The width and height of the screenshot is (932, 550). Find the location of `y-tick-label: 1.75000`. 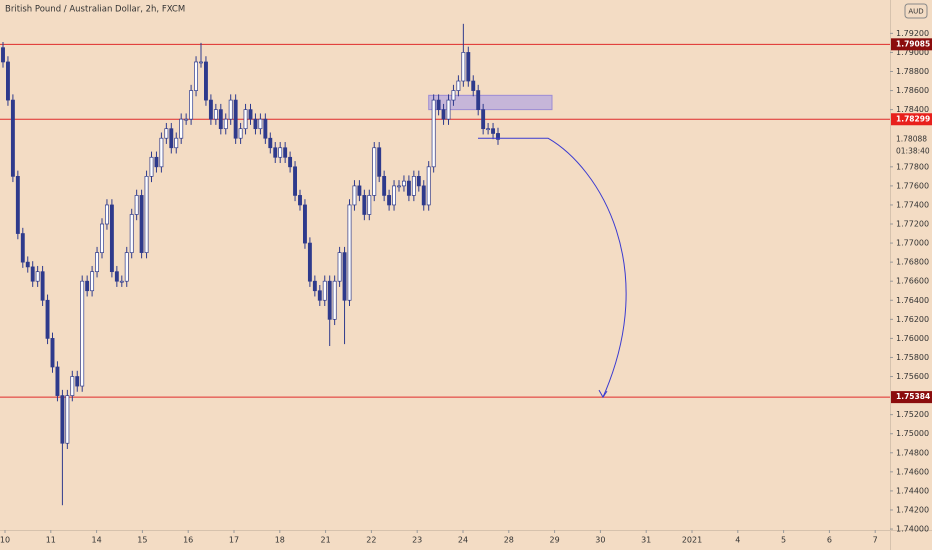

y-tick-label: 1.75000 is located at coordinates (912, 433).